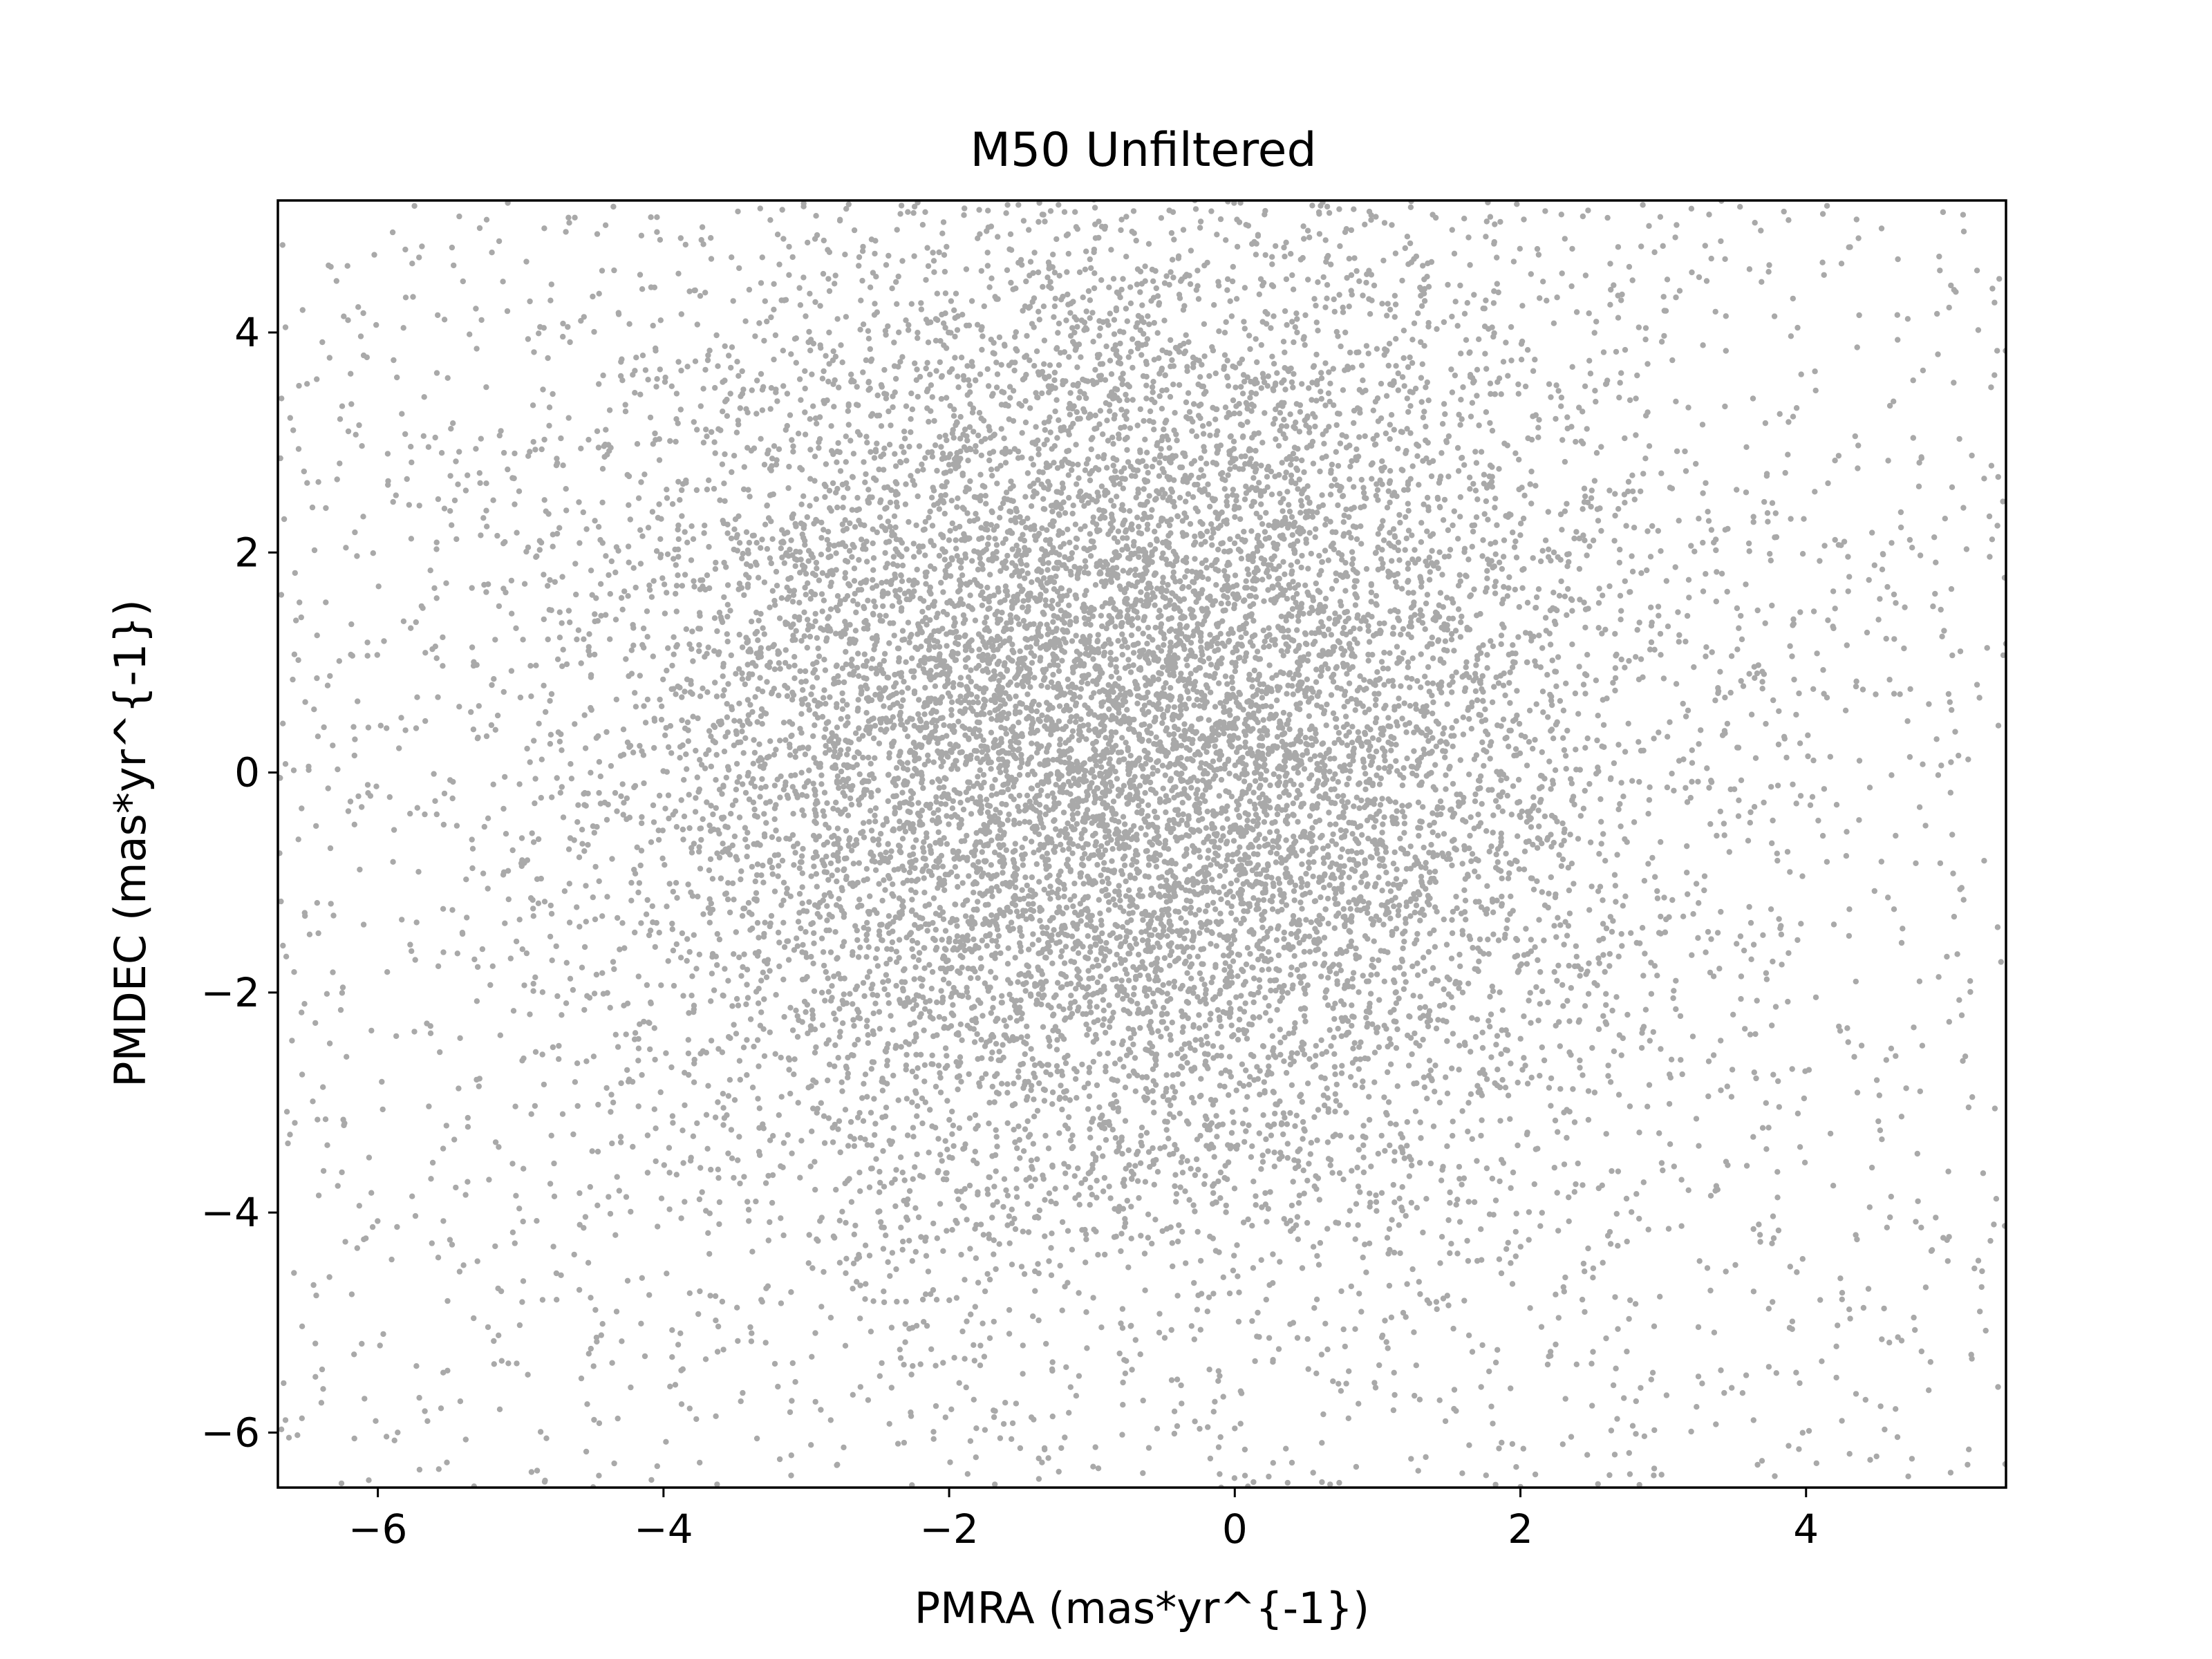  I want to click on chart-title: M50 Unfiltered, so click(1143, 150).